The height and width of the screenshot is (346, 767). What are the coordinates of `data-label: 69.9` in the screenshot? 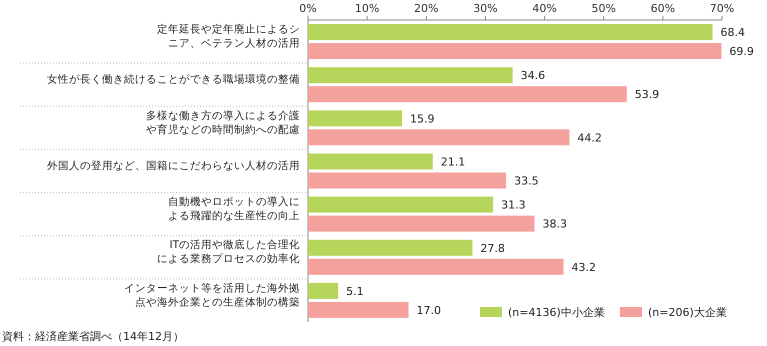 It's located at (741, 51).